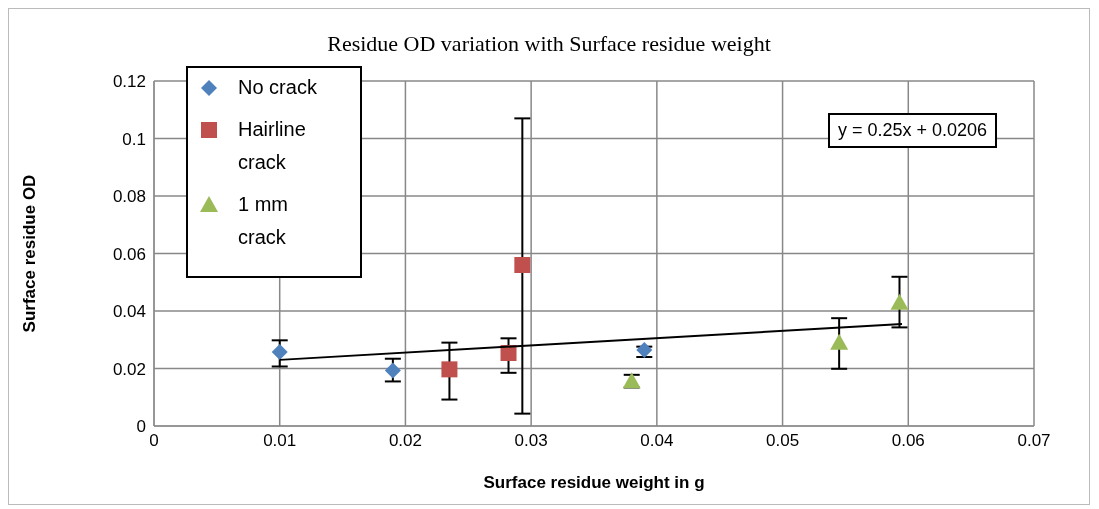 The height and width of the screenshot is (509, 1099). I want to click on x-tick-label: 0.06, so click(908, 441).